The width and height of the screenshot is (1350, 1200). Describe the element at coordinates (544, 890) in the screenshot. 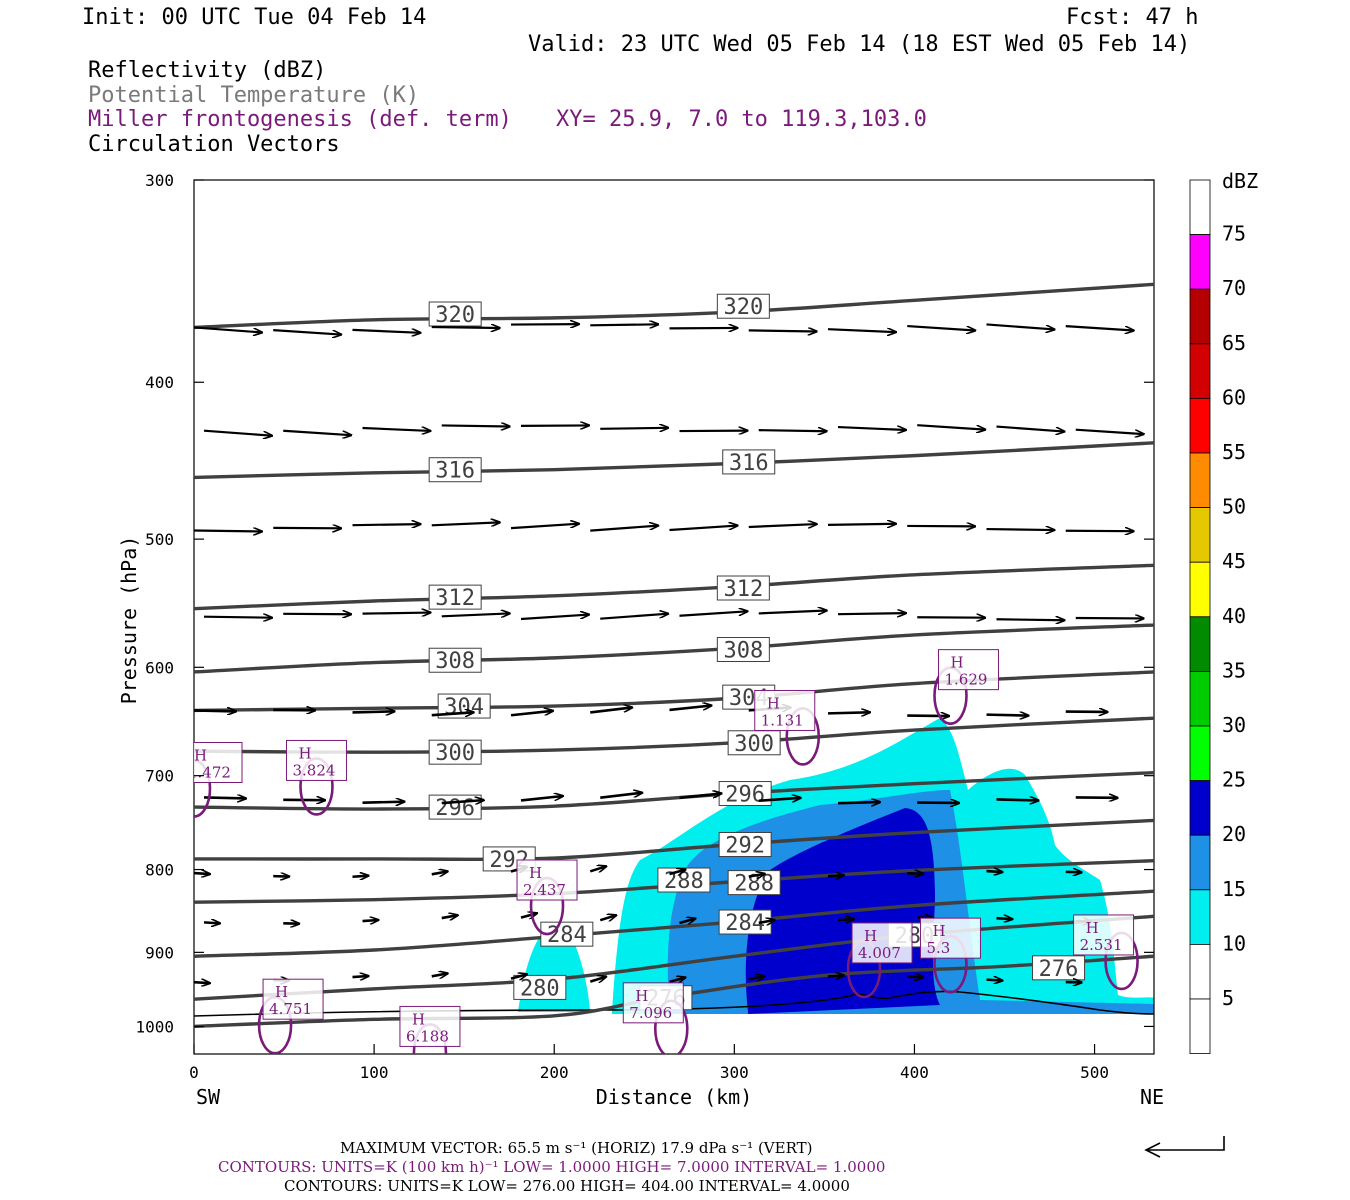

I see `fronto-max-value: 2.437` at that location.